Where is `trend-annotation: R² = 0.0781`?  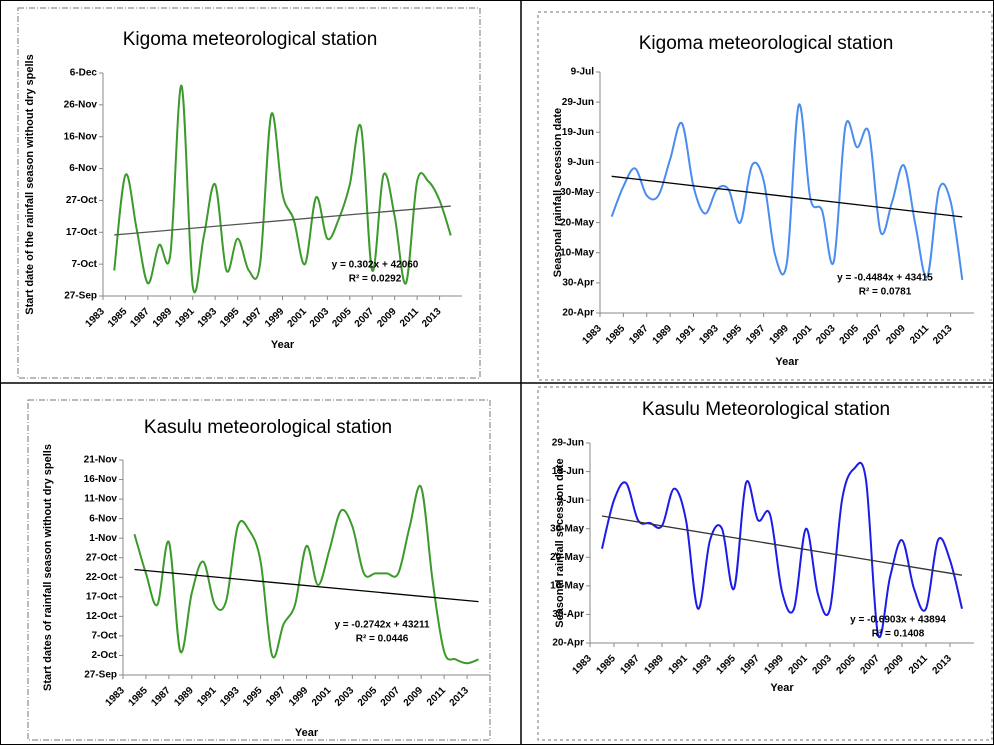 trend-annotation: R² = 0.0781 is located at coordinates (885, 292).